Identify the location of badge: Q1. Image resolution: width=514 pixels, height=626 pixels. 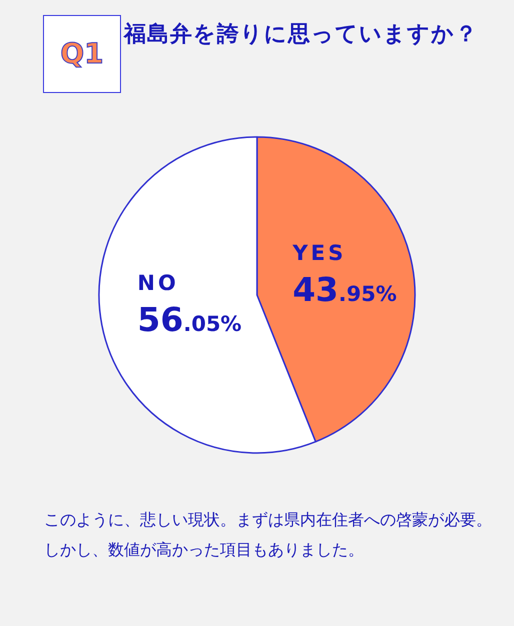
(82, 54).